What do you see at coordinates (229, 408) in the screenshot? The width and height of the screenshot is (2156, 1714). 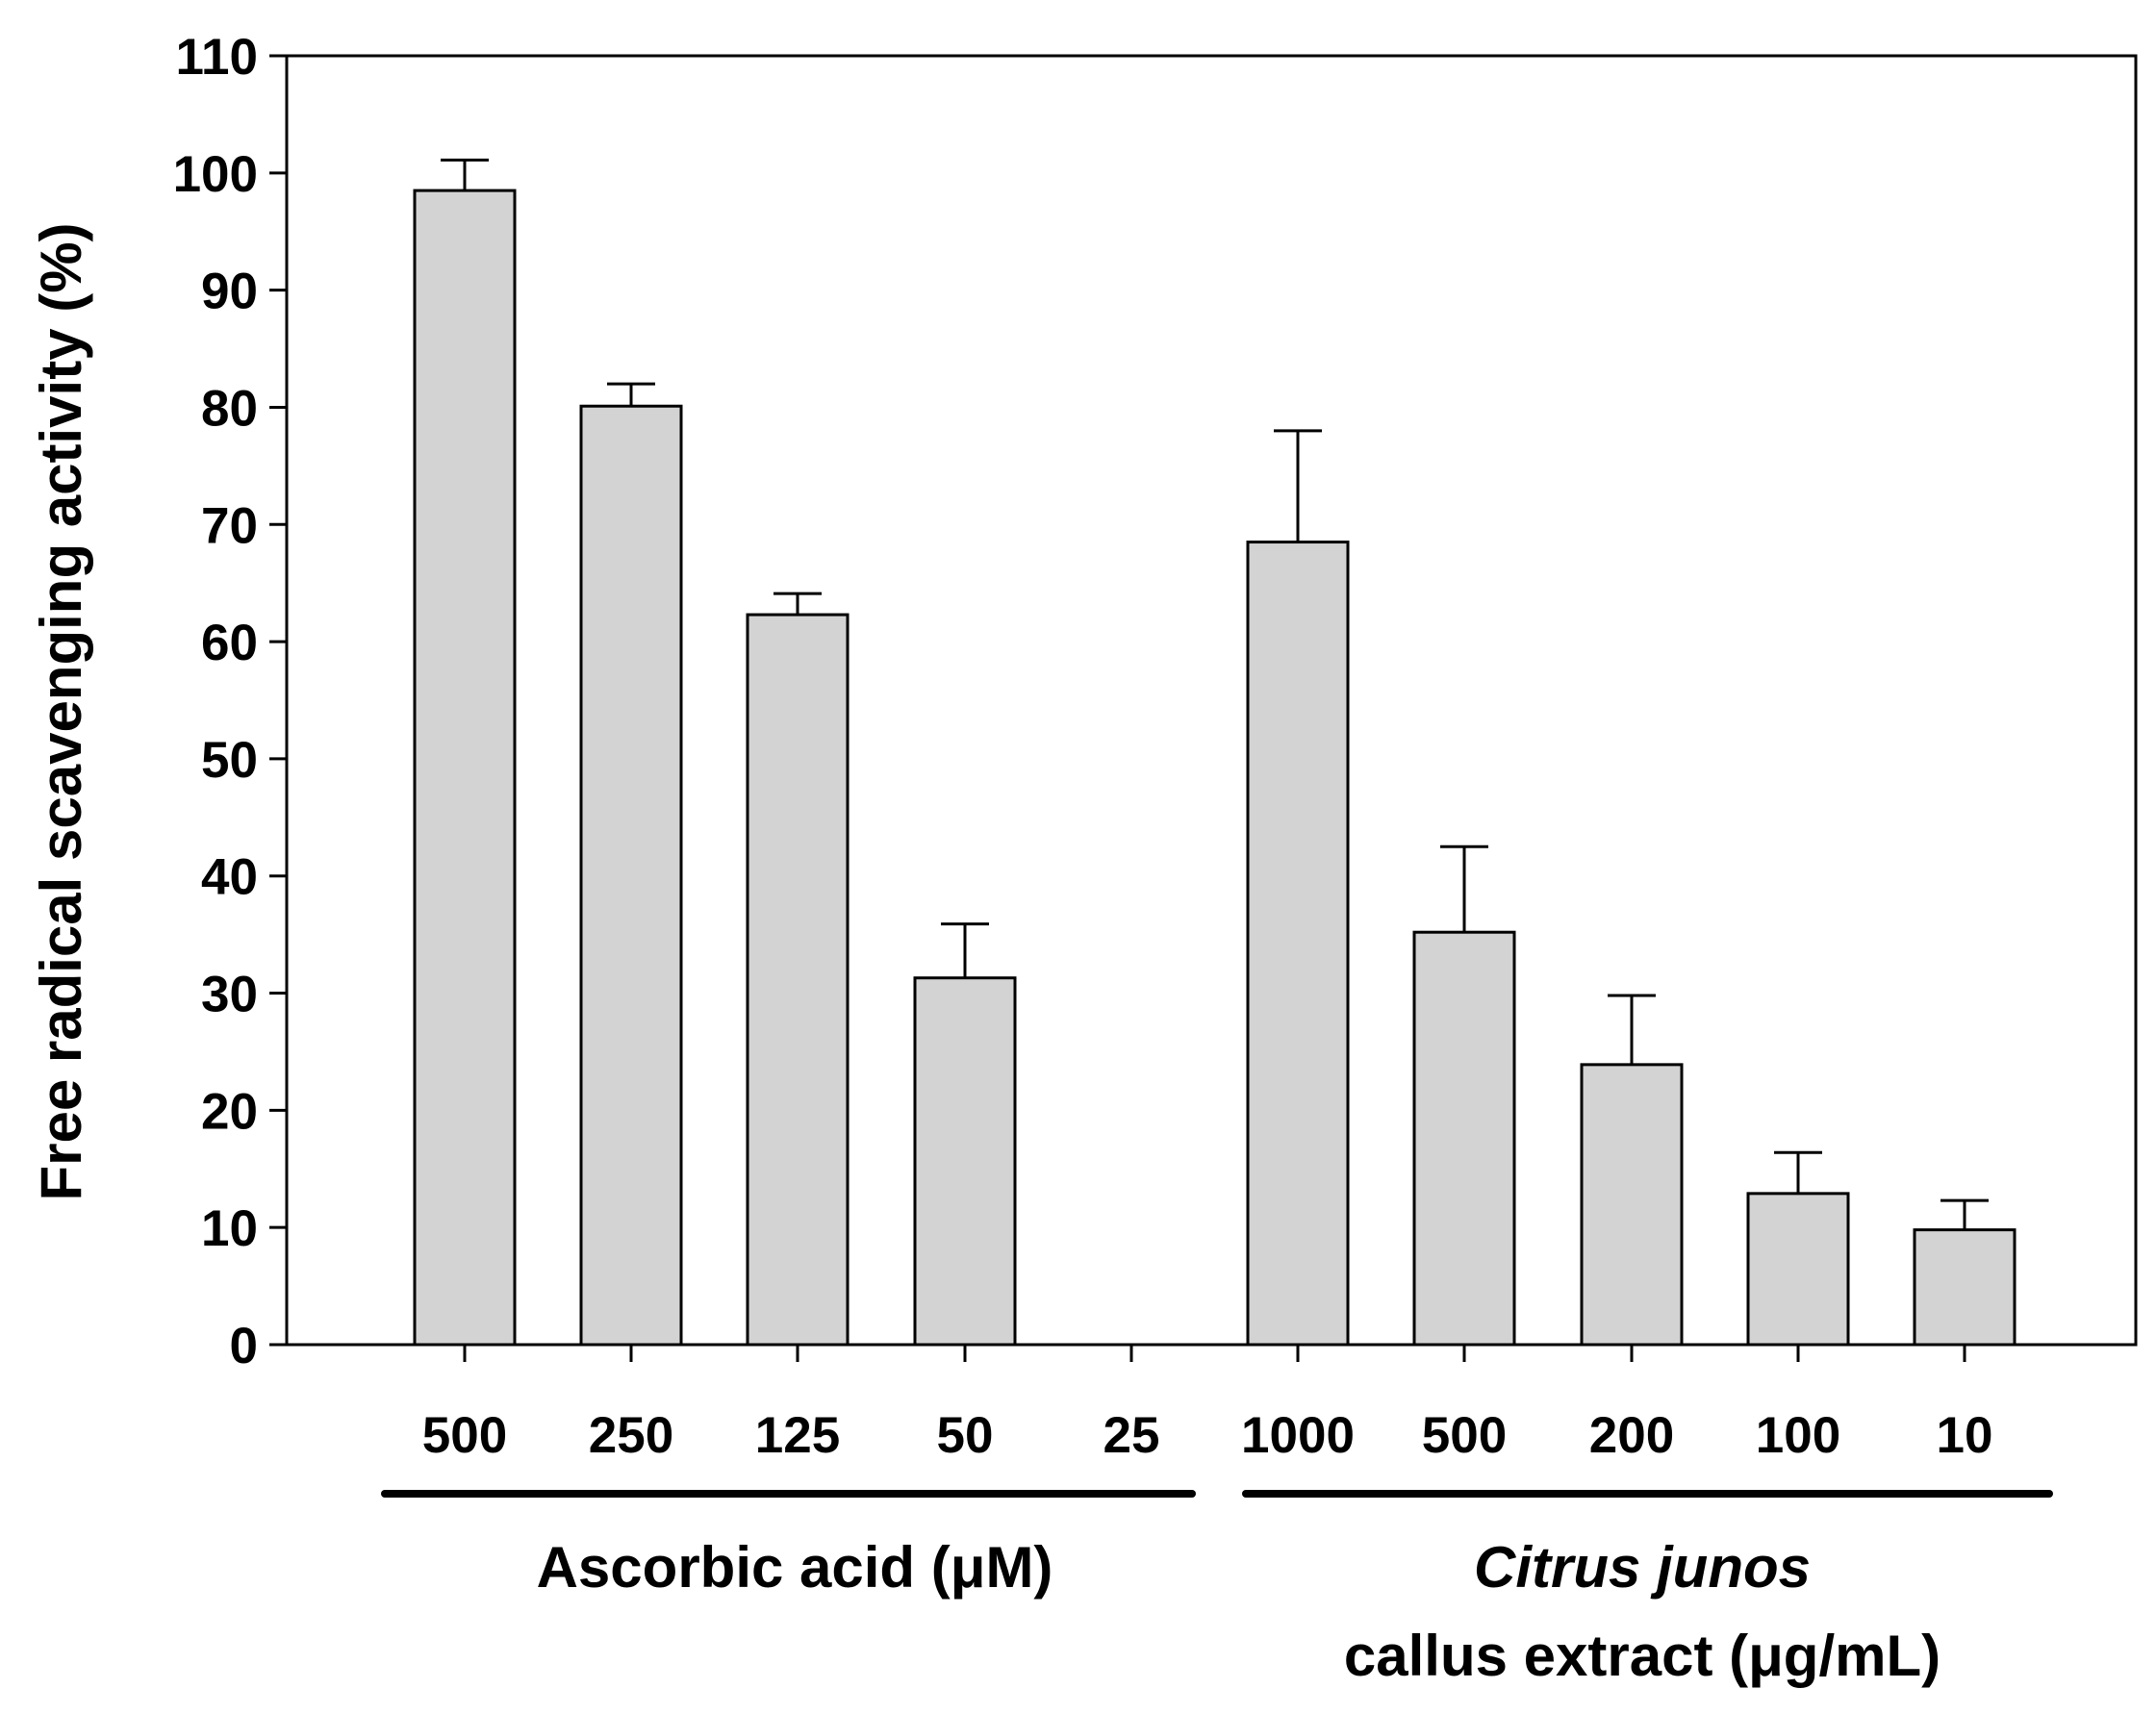 I see `y-tick-label-80: 80` at bounding box center [229, 408].